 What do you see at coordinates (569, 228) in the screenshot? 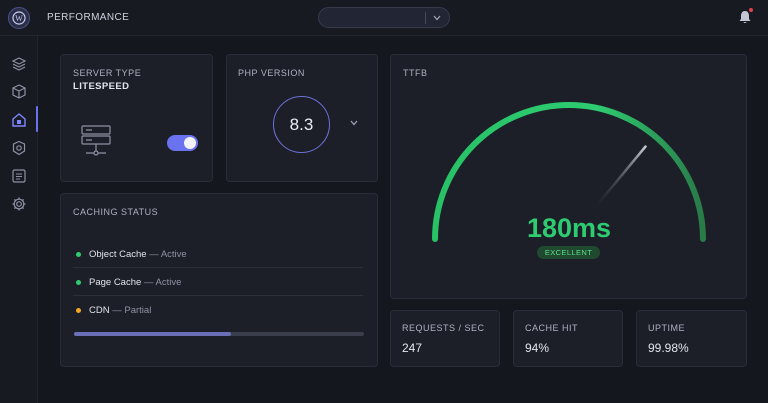
I see `ttfb-value: 180ms` at bounding box center [569, 228].